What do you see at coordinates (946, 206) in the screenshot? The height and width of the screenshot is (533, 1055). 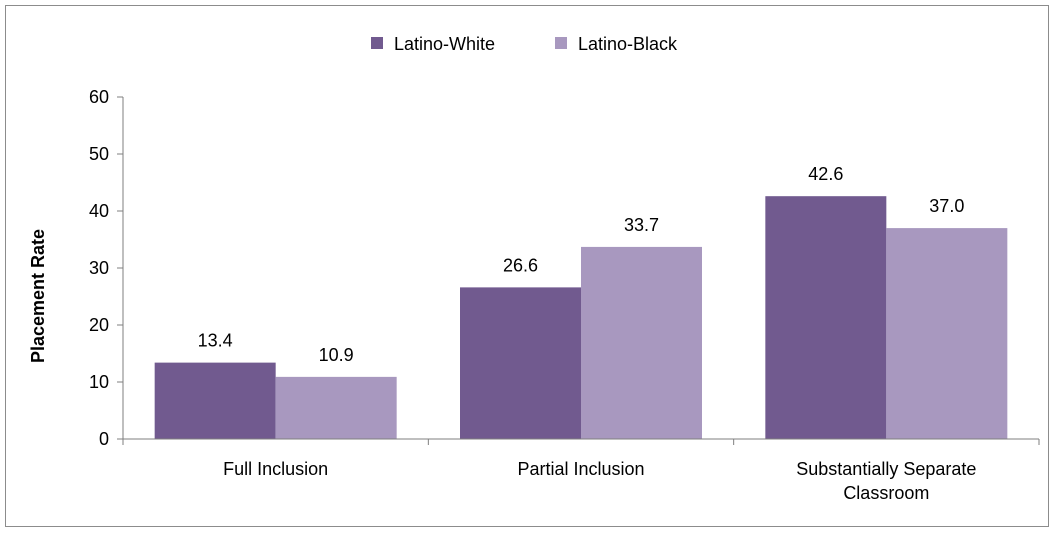 I see `data-label: 37.0` at bounding box center [946, 206].